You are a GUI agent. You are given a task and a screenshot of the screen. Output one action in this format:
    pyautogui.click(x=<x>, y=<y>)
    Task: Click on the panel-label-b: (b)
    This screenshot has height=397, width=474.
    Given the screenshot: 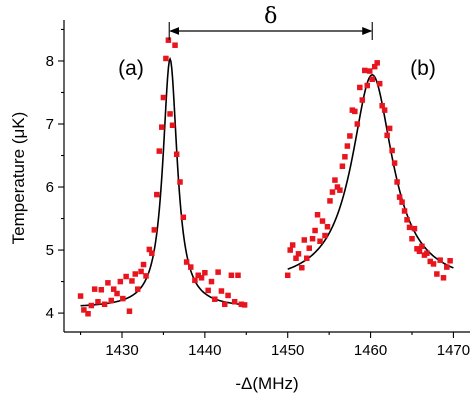 What is the action you would take?
    pyautogui.click(x=423, y=68)
    